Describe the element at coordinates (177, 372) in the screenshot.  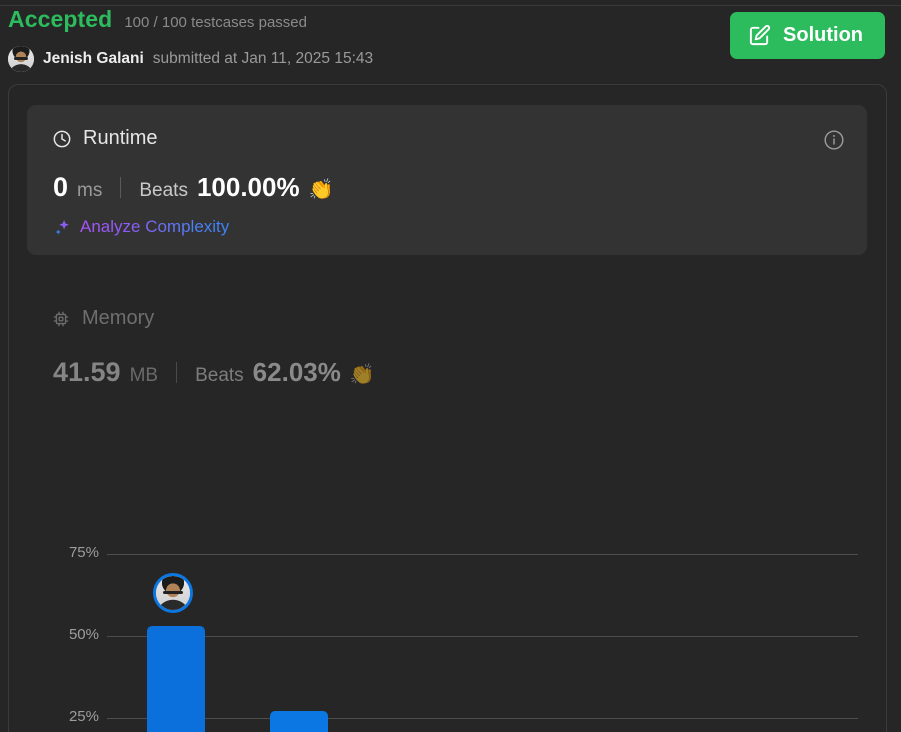
I see `memory-stat-divider` at that location.